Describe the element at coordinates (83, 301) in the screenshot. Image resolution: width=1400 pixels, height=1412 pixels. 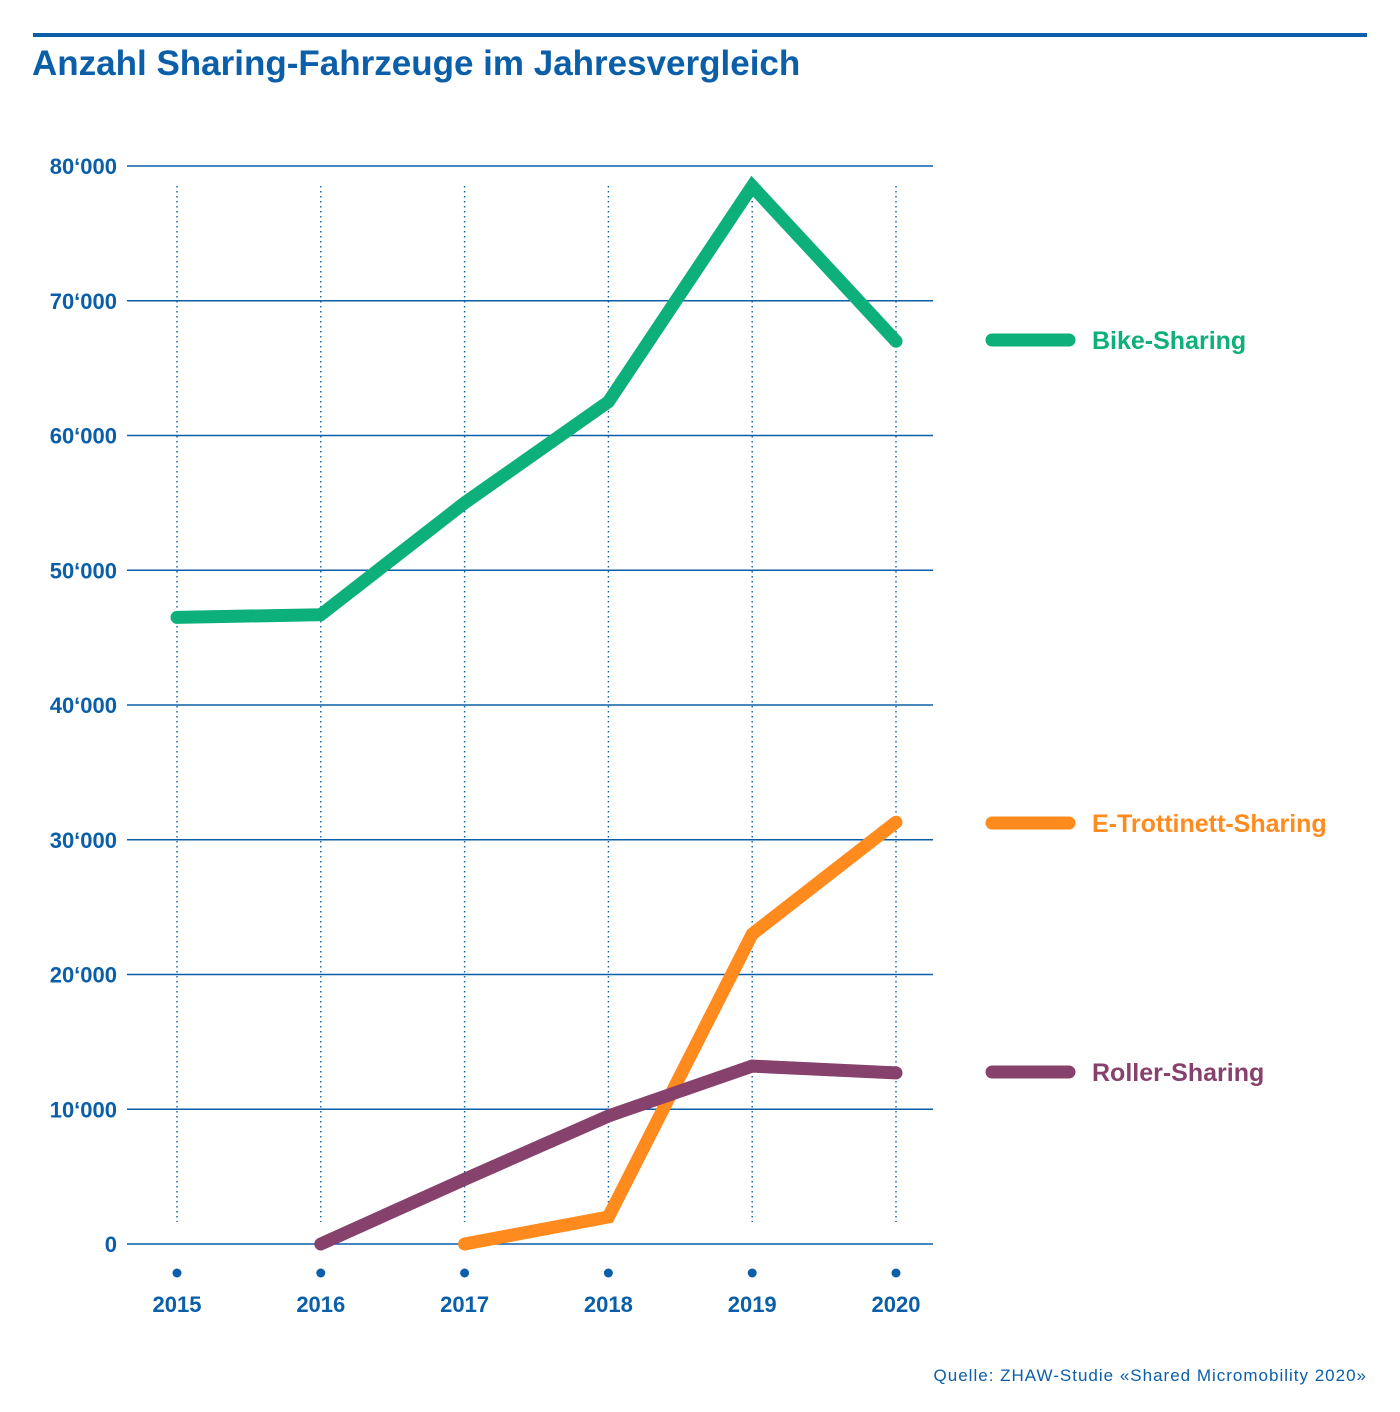
I see `y-tick-label: 70‘000` at that location.